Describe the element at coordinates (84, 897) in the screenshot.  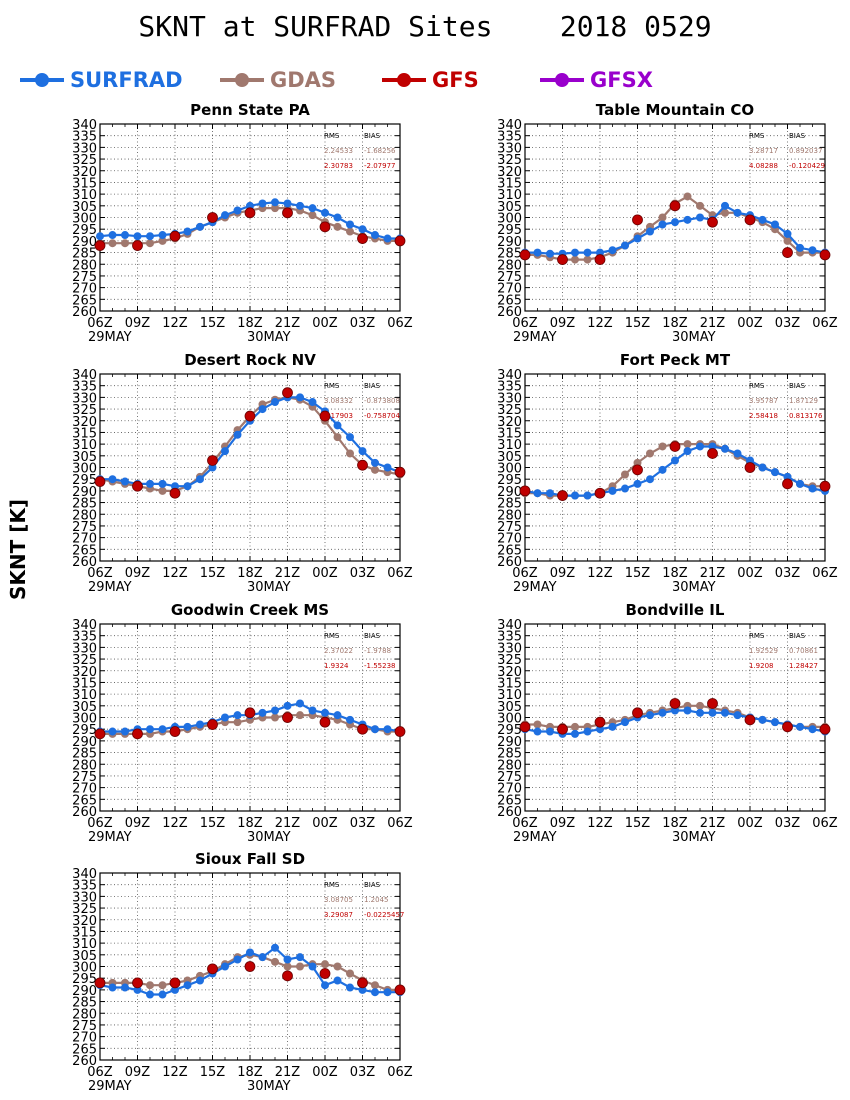
I see `y-tick-label: 330` at that location.